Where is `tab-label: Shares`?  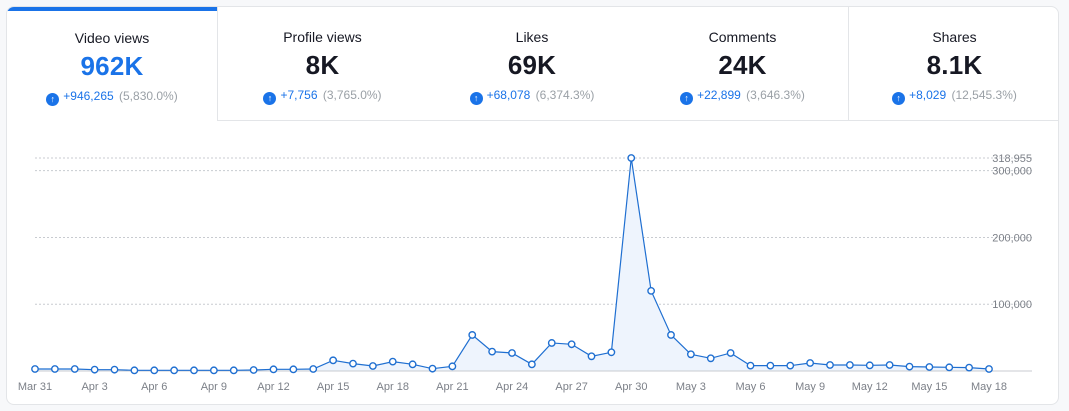
tab-label: Shares is located at coordinates (954, 37).